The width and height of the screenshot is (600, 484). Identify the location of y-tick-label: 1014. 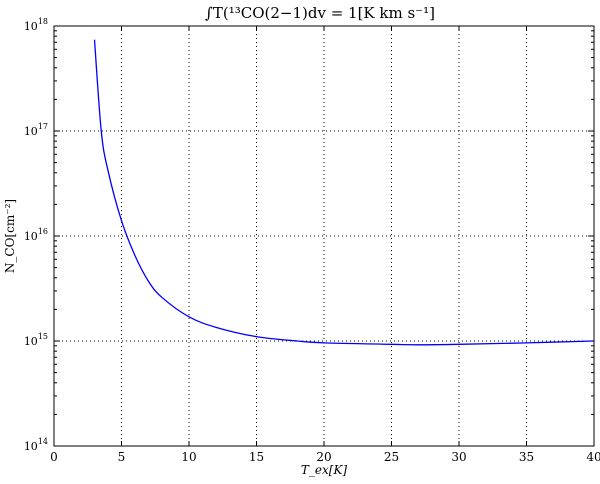
(36, 445).